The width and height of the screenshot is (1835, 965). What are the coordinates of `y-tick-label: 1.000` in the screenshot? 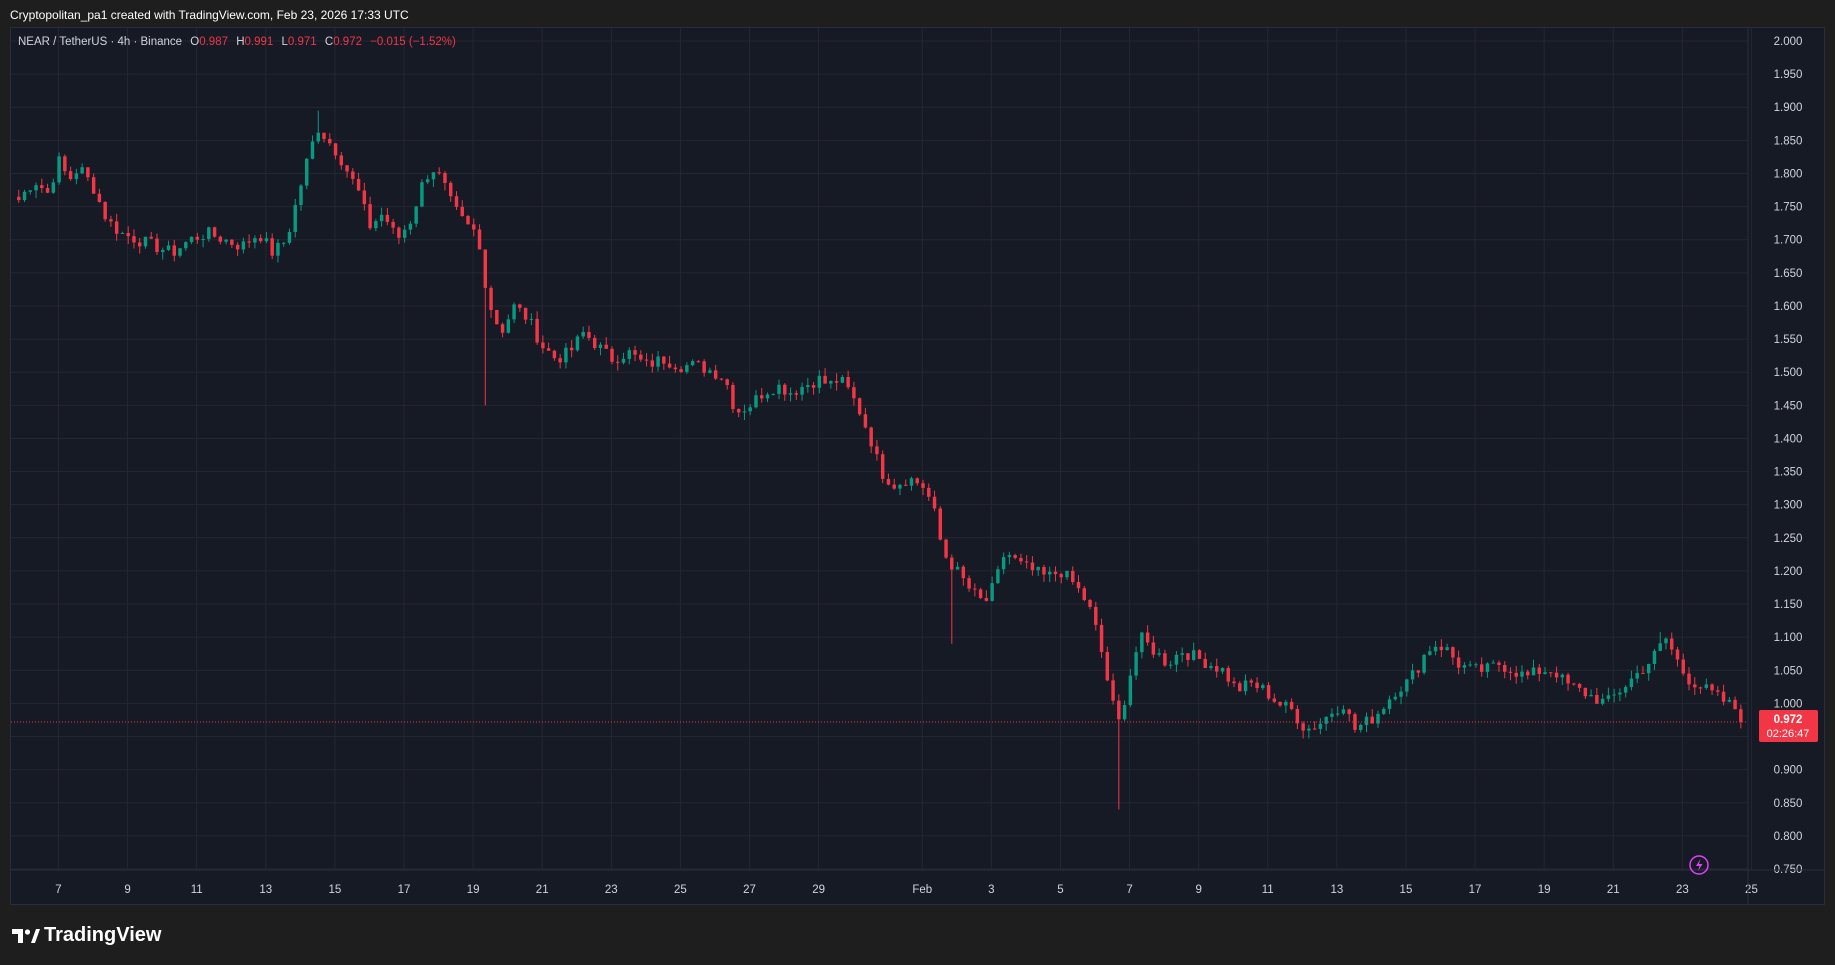 It's located at (1788, 704).